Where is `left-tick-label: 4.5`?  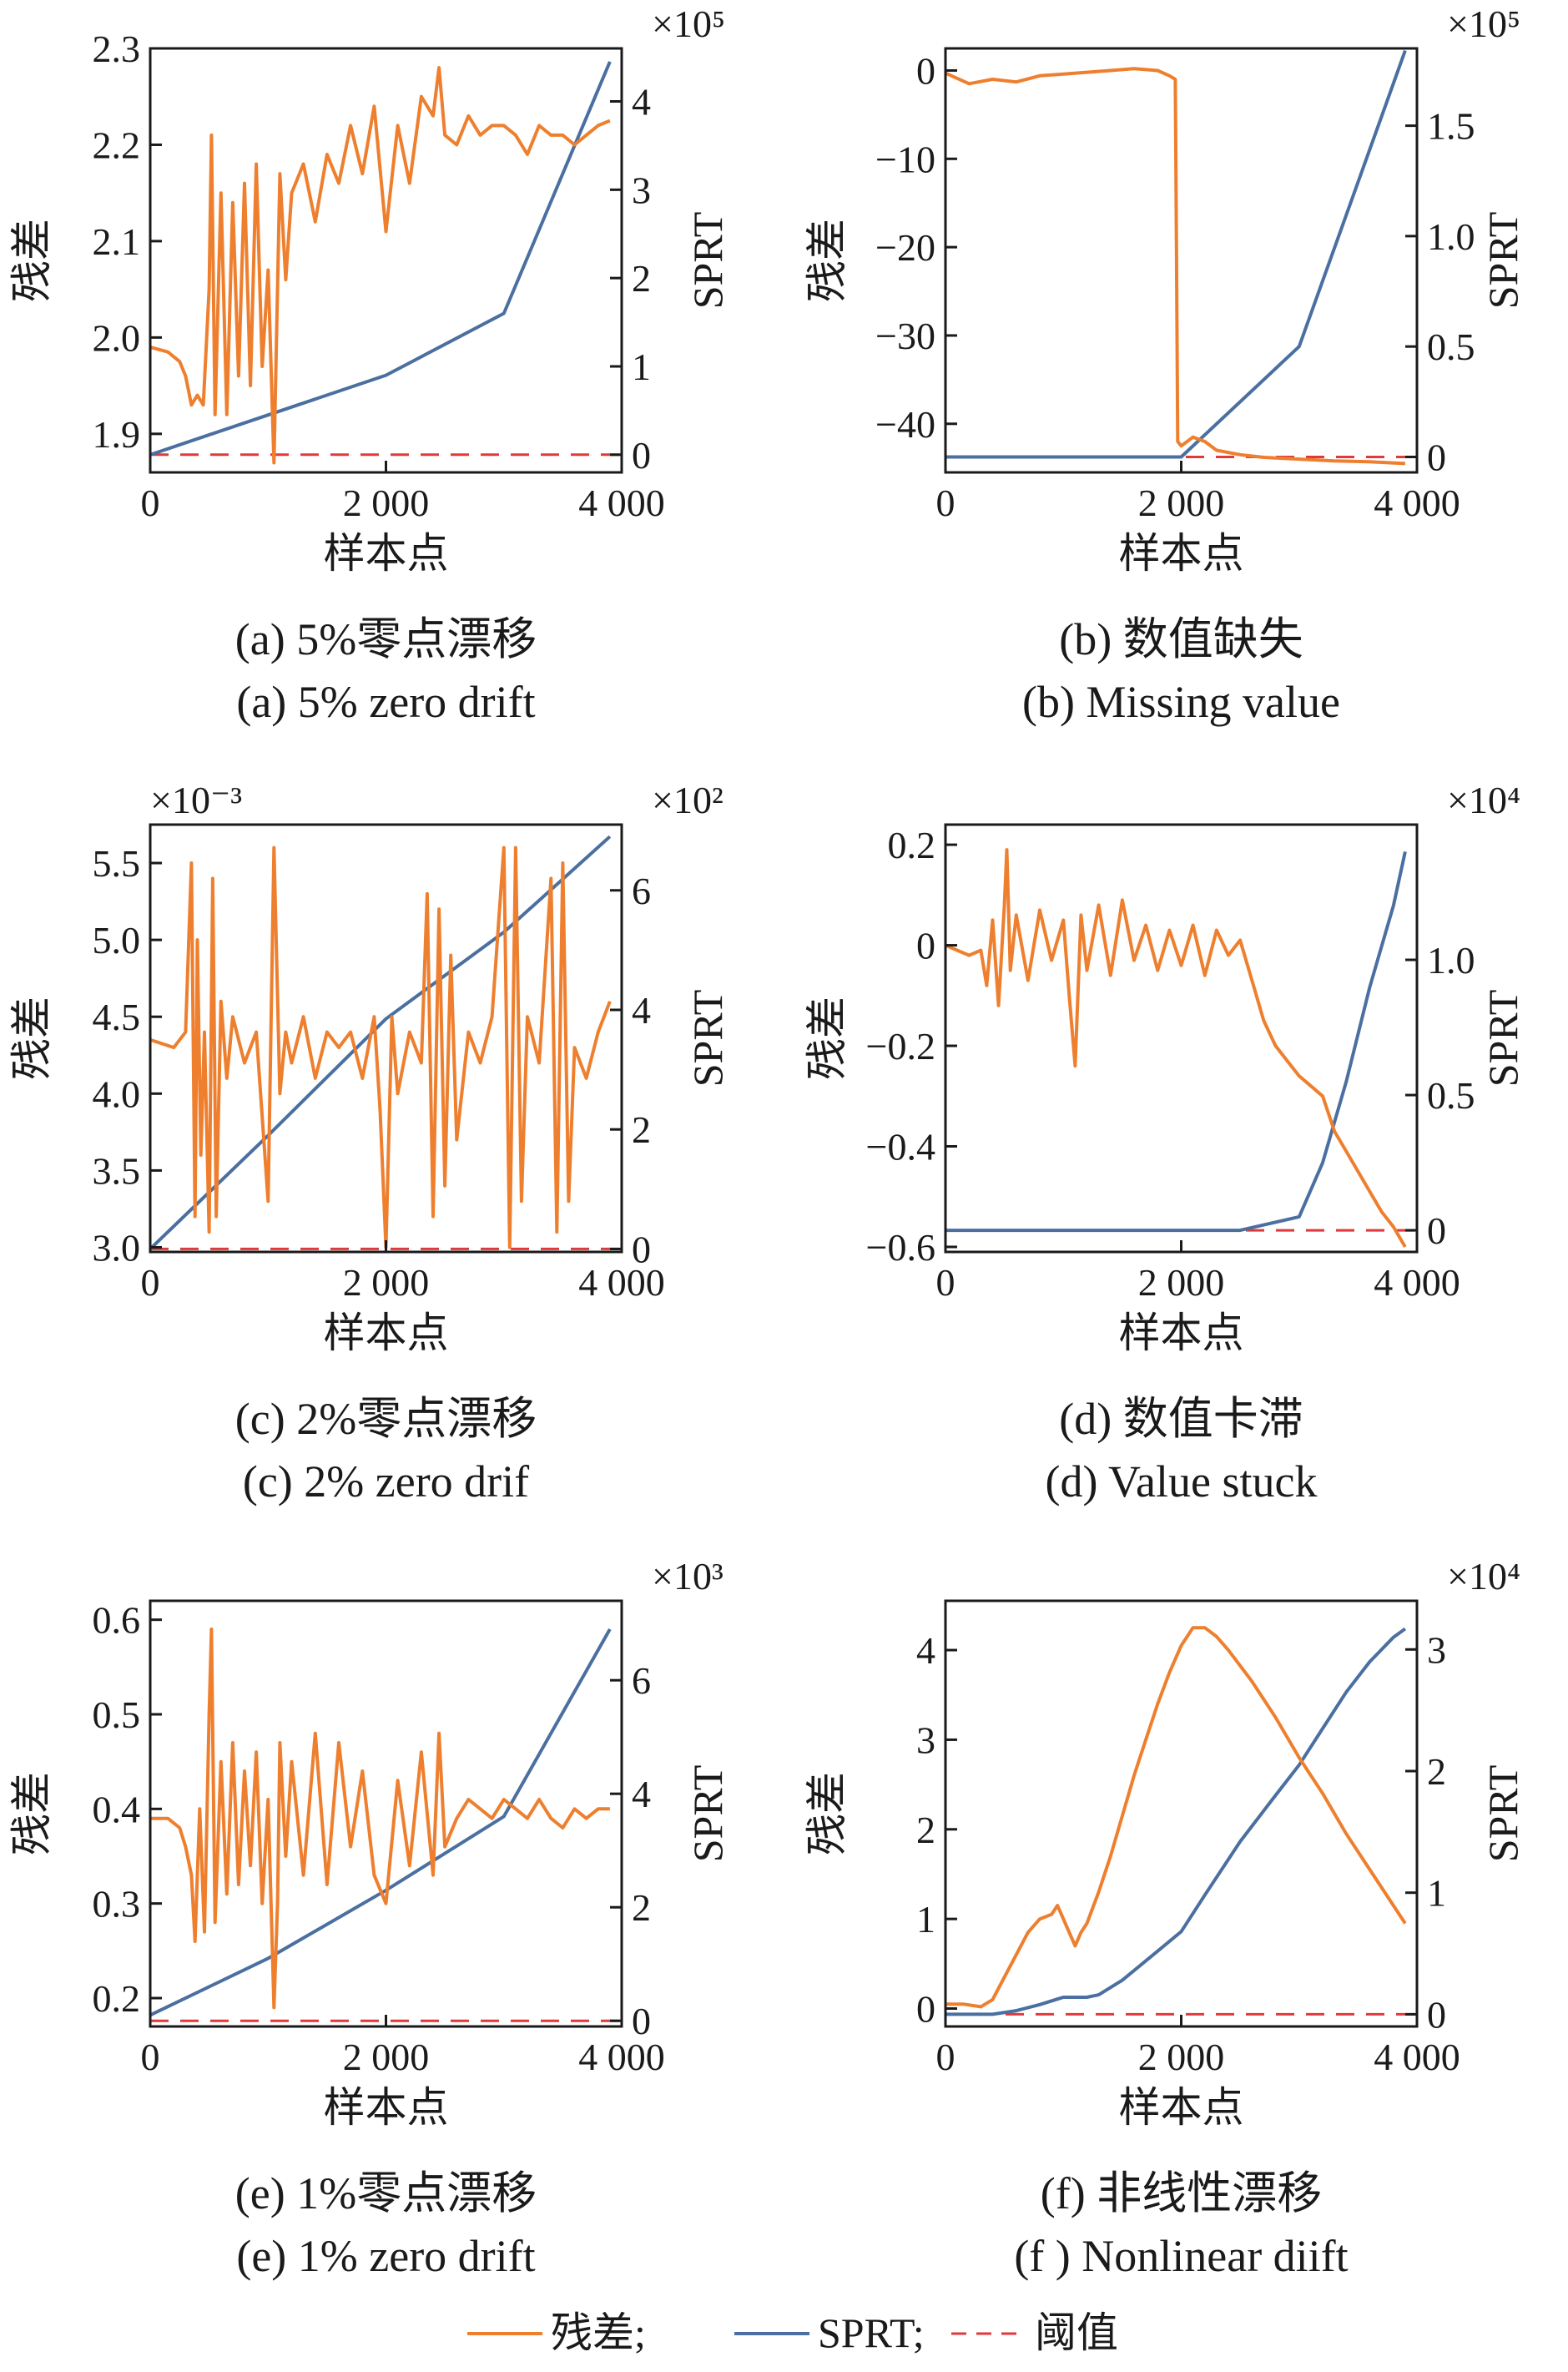
left-tick-label: 4.5 is located at coordinates (117, 1017).